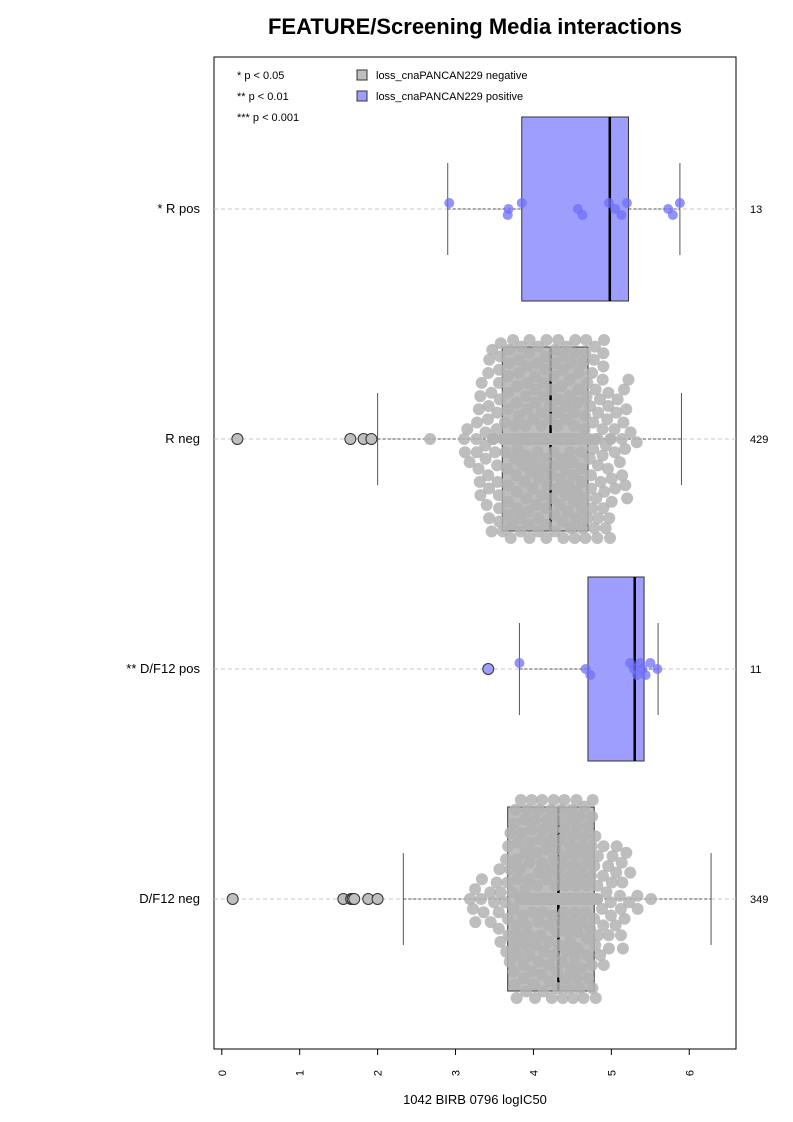  Describe the element at coordinates (451, 76) in the screenshot. I see `legend-label: loss_cnaPANCAN229 negative` at that location.